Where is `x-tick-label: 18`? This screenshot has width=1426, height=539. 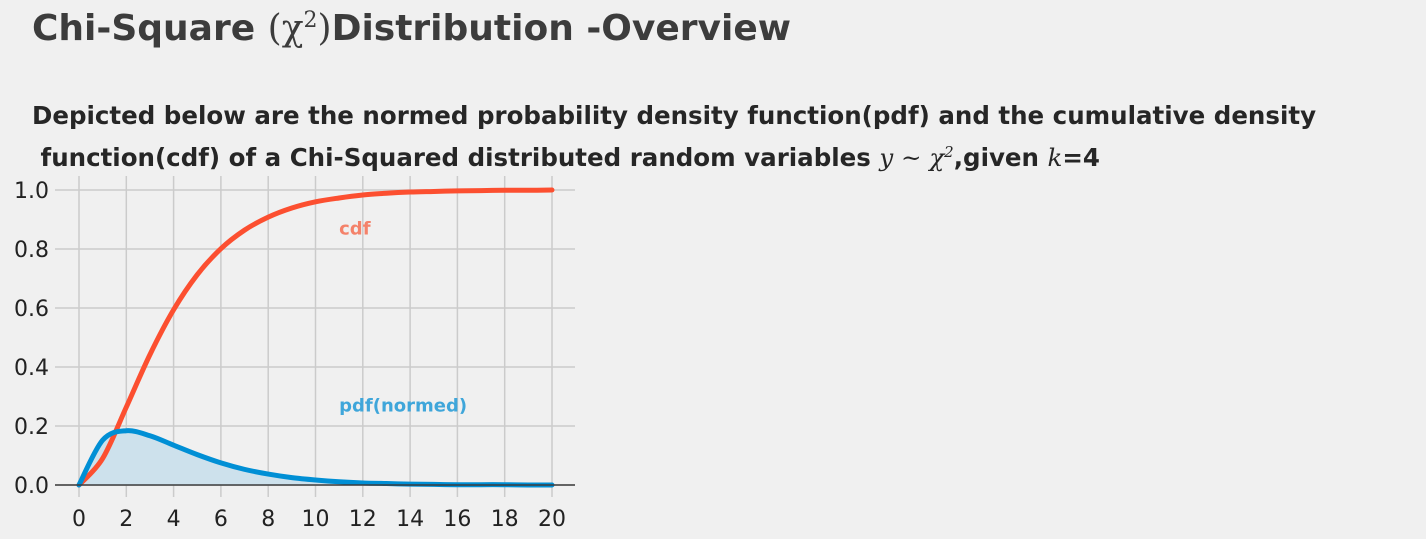
x-tick-label: 18 is located at coordinates (505, 519).